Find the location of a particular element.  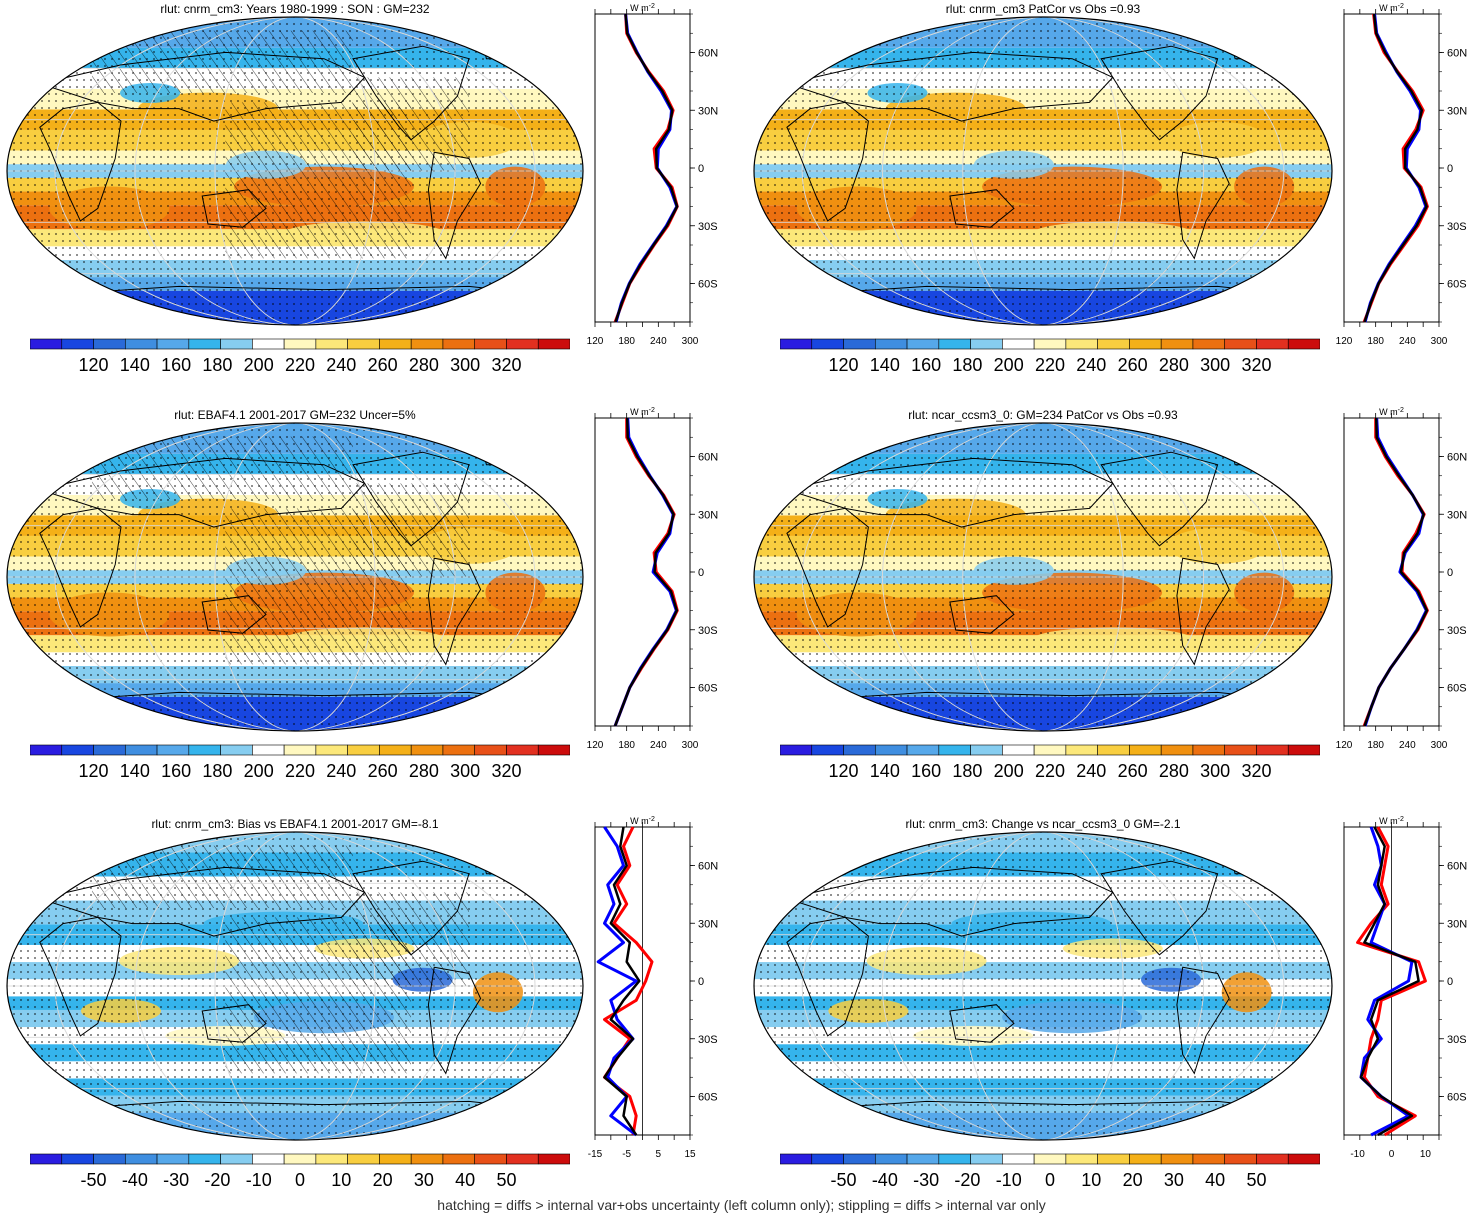

colorbar-tick-label: 40 is located at coordinates (1215, 1180).